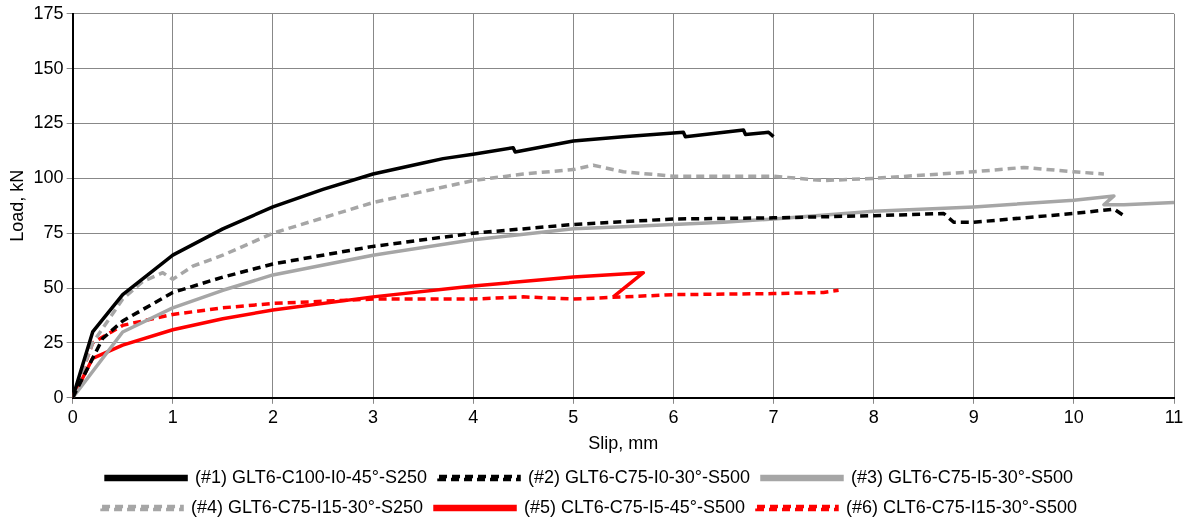 The height and width of the screenshot is (527, 1192). What do you see at coordinates (961, 506) in the screenshot?
I see `legend-label: (#6) CLT6-C75-I15-30°-S500` at bounding box center [961, 506].